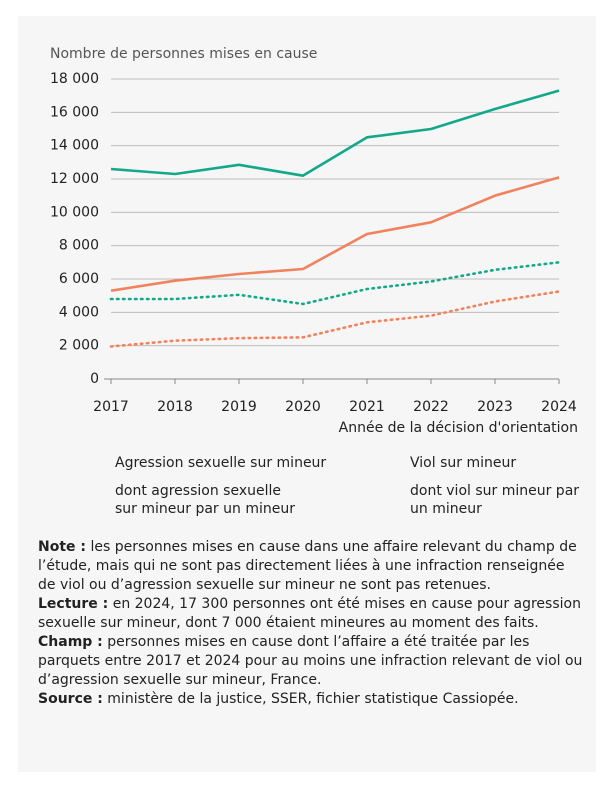 This screenshot has width=616, height=787. Describe the element at coordinates (70, 642) in the screenshot. I see `note-label: Champ :` at that location.